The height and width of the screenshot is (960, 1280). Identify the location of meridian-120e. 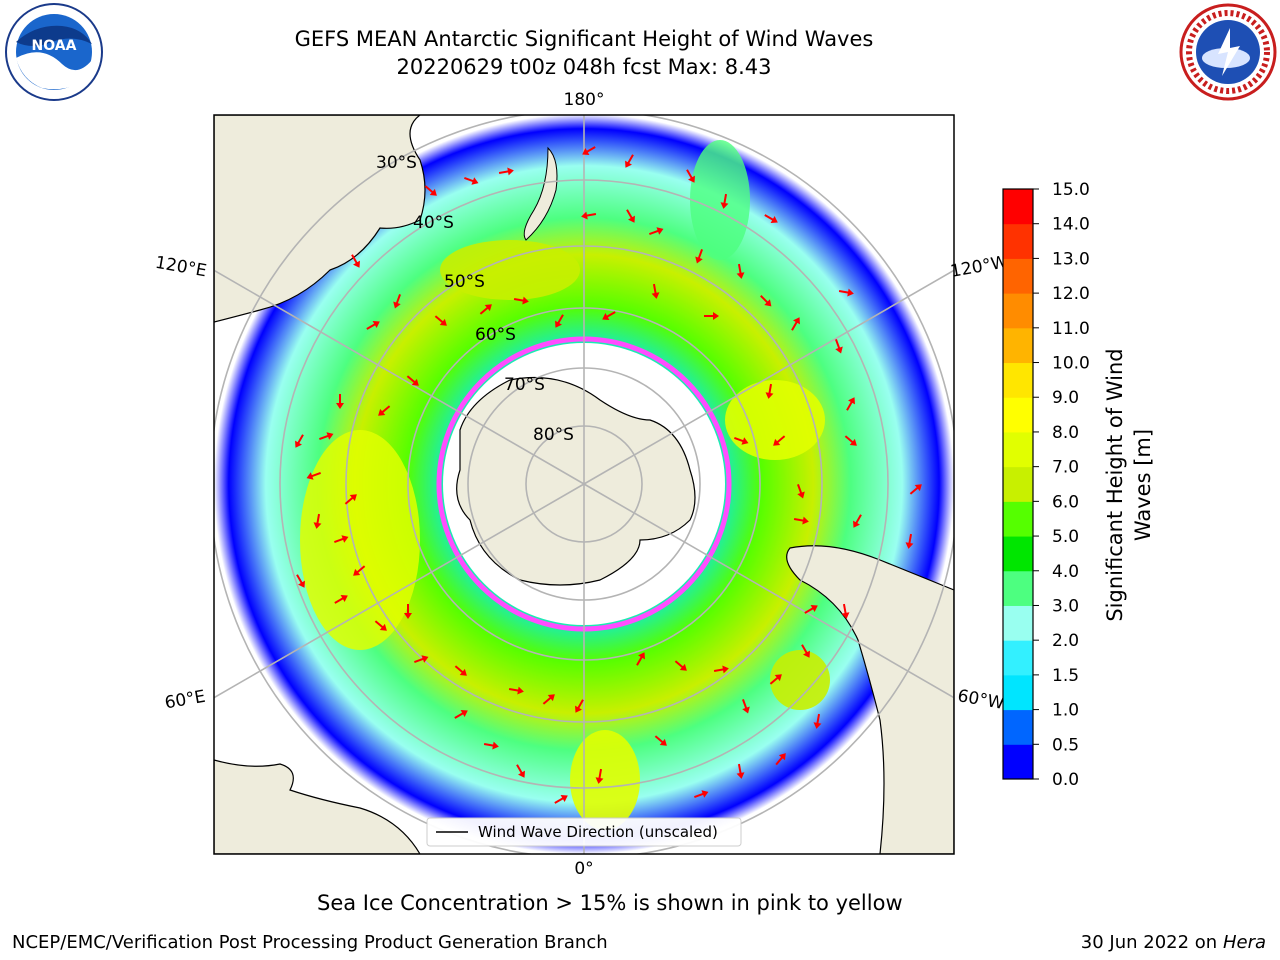
(399, 377).